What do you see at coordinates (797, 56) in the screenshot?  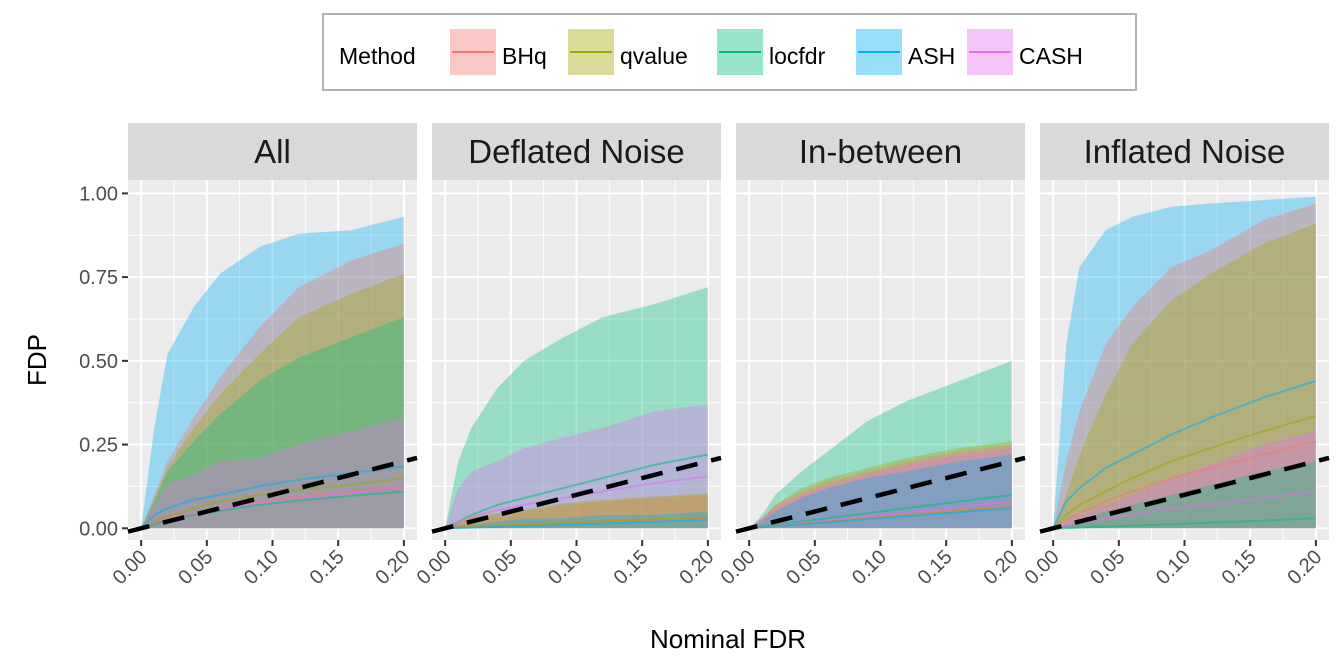 I see `legend-label-locfdr: locfdr` at bounding box center [797, 56].